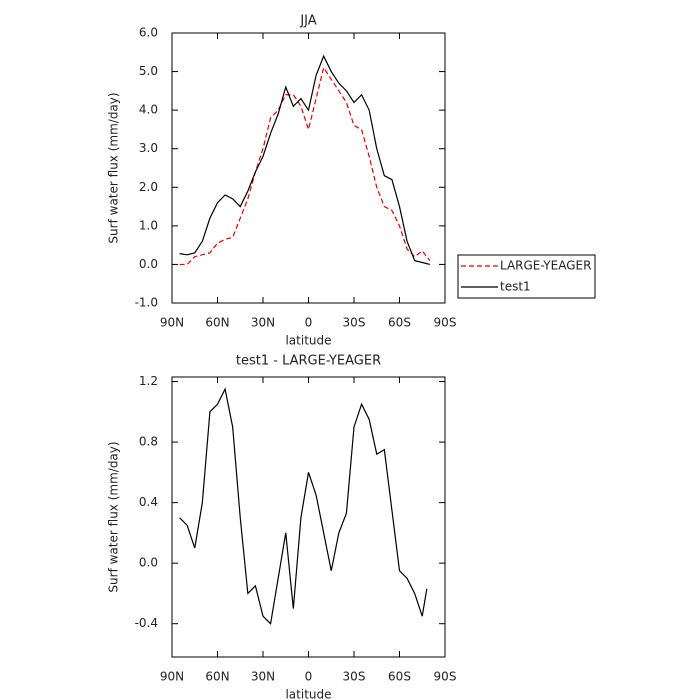 The height and width of the screenshot is (700, 700). What do you see at coordinates (148, 225) in the screenshot?
I see `y-tick-label: 1.0` at bounding box center [148, 225].